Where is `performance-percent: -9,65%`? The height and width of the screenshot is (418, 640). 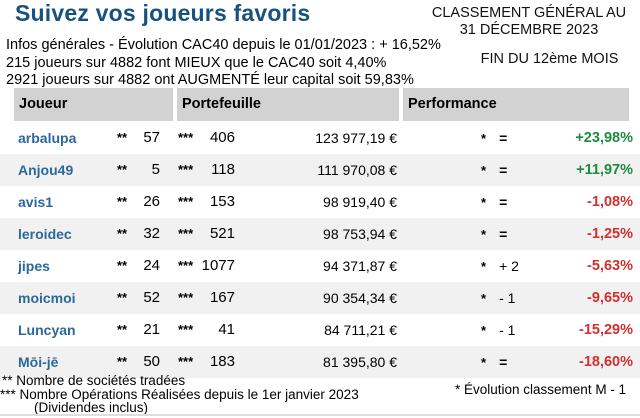
performance-percent: -9,65% is located at coordinates (610, 298).